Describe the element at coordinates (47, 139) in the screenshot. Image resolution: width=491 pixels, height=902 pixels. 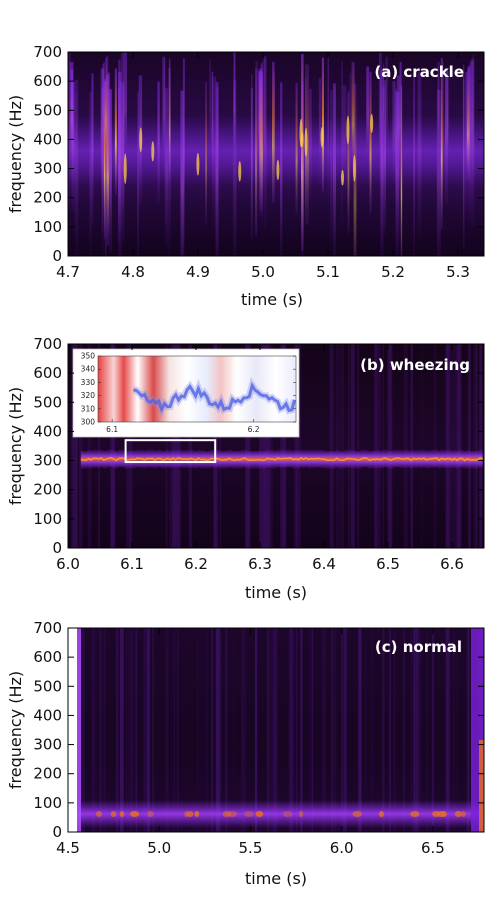
I see `y-tick-label: 400` at that location.